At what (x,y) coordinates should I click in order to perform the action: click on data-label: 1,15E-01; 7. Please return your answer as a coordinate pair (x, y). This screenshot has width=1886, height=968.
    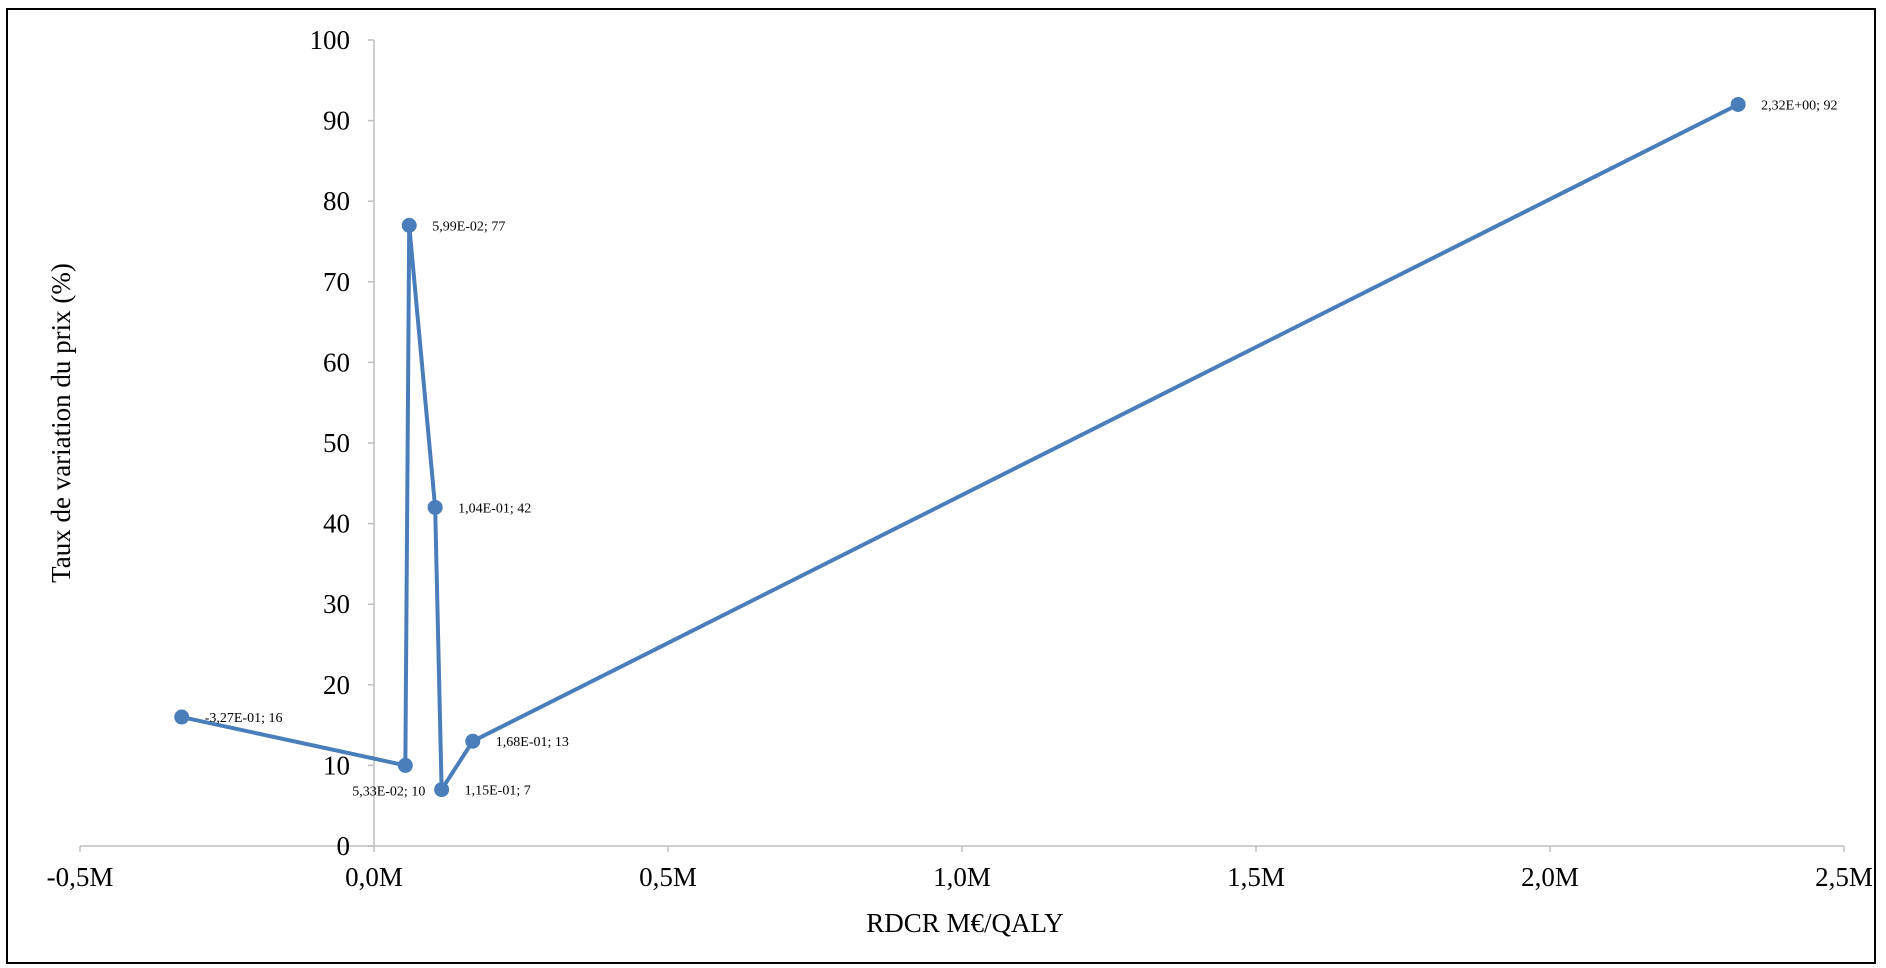
    Looking at the image, I should click on (498, 791).